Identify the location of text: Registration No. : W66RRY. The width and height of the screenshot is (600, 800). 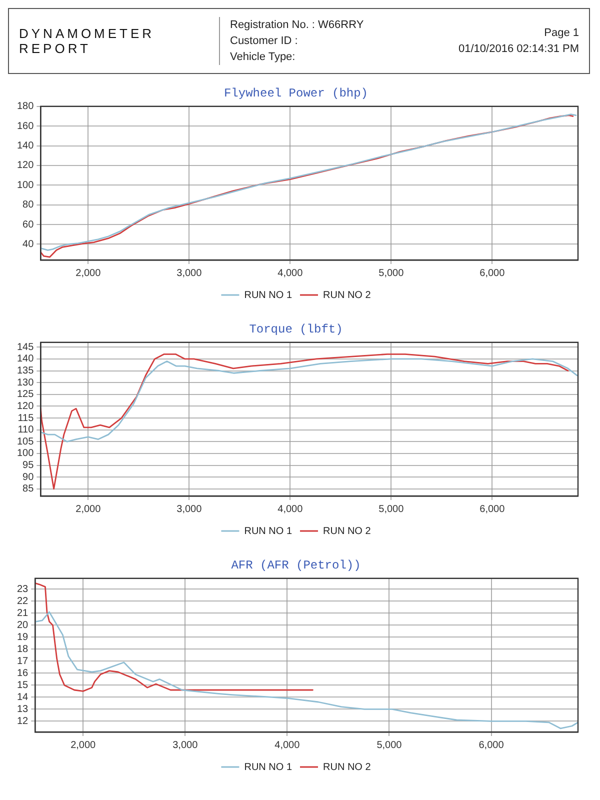
(297, 25).